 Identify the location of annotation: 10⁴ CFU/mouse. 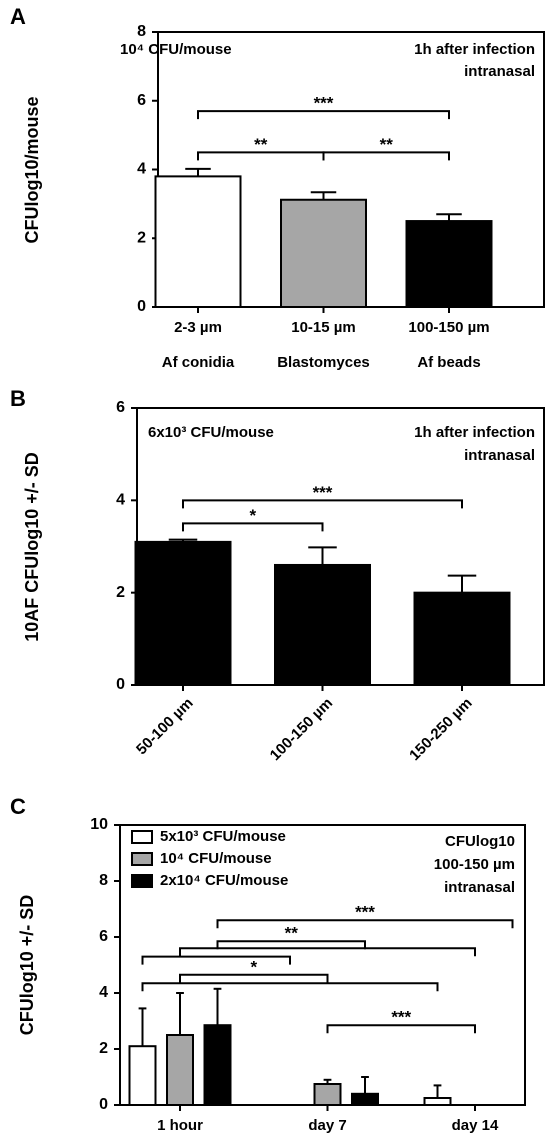
(176, 49).